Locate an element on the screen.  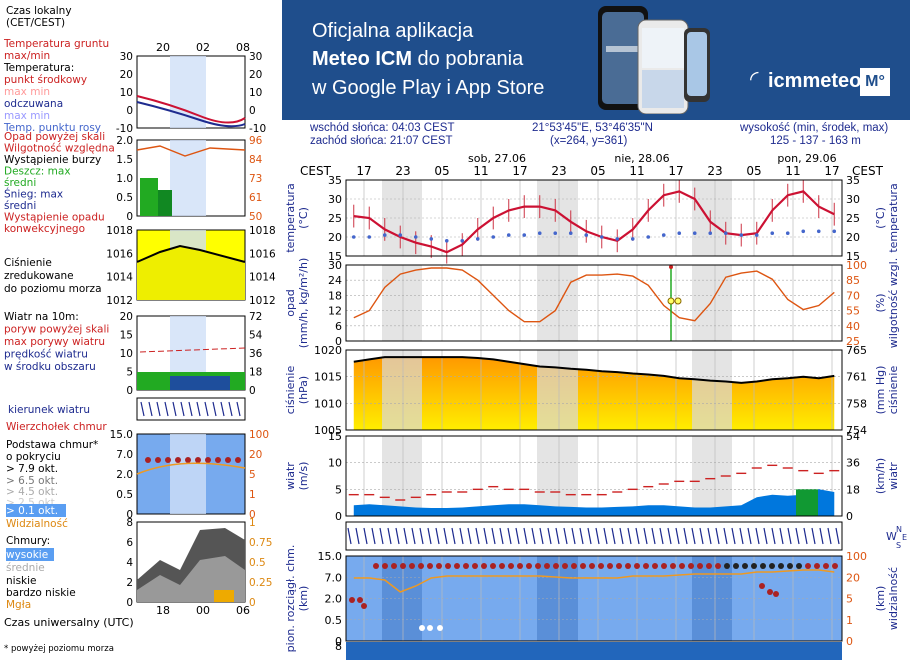
y-tick-right: 100 is located at coordinates (856, 556).